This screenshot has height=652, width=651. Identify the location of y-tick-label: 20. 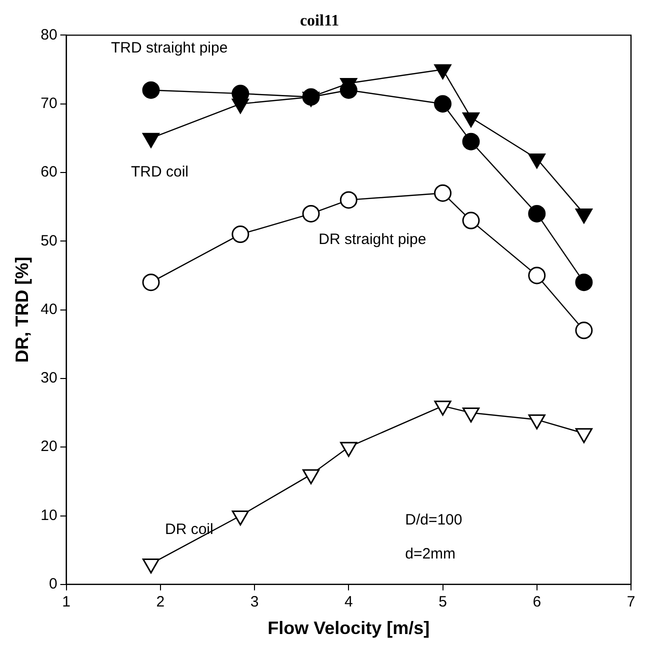
(49, 447).